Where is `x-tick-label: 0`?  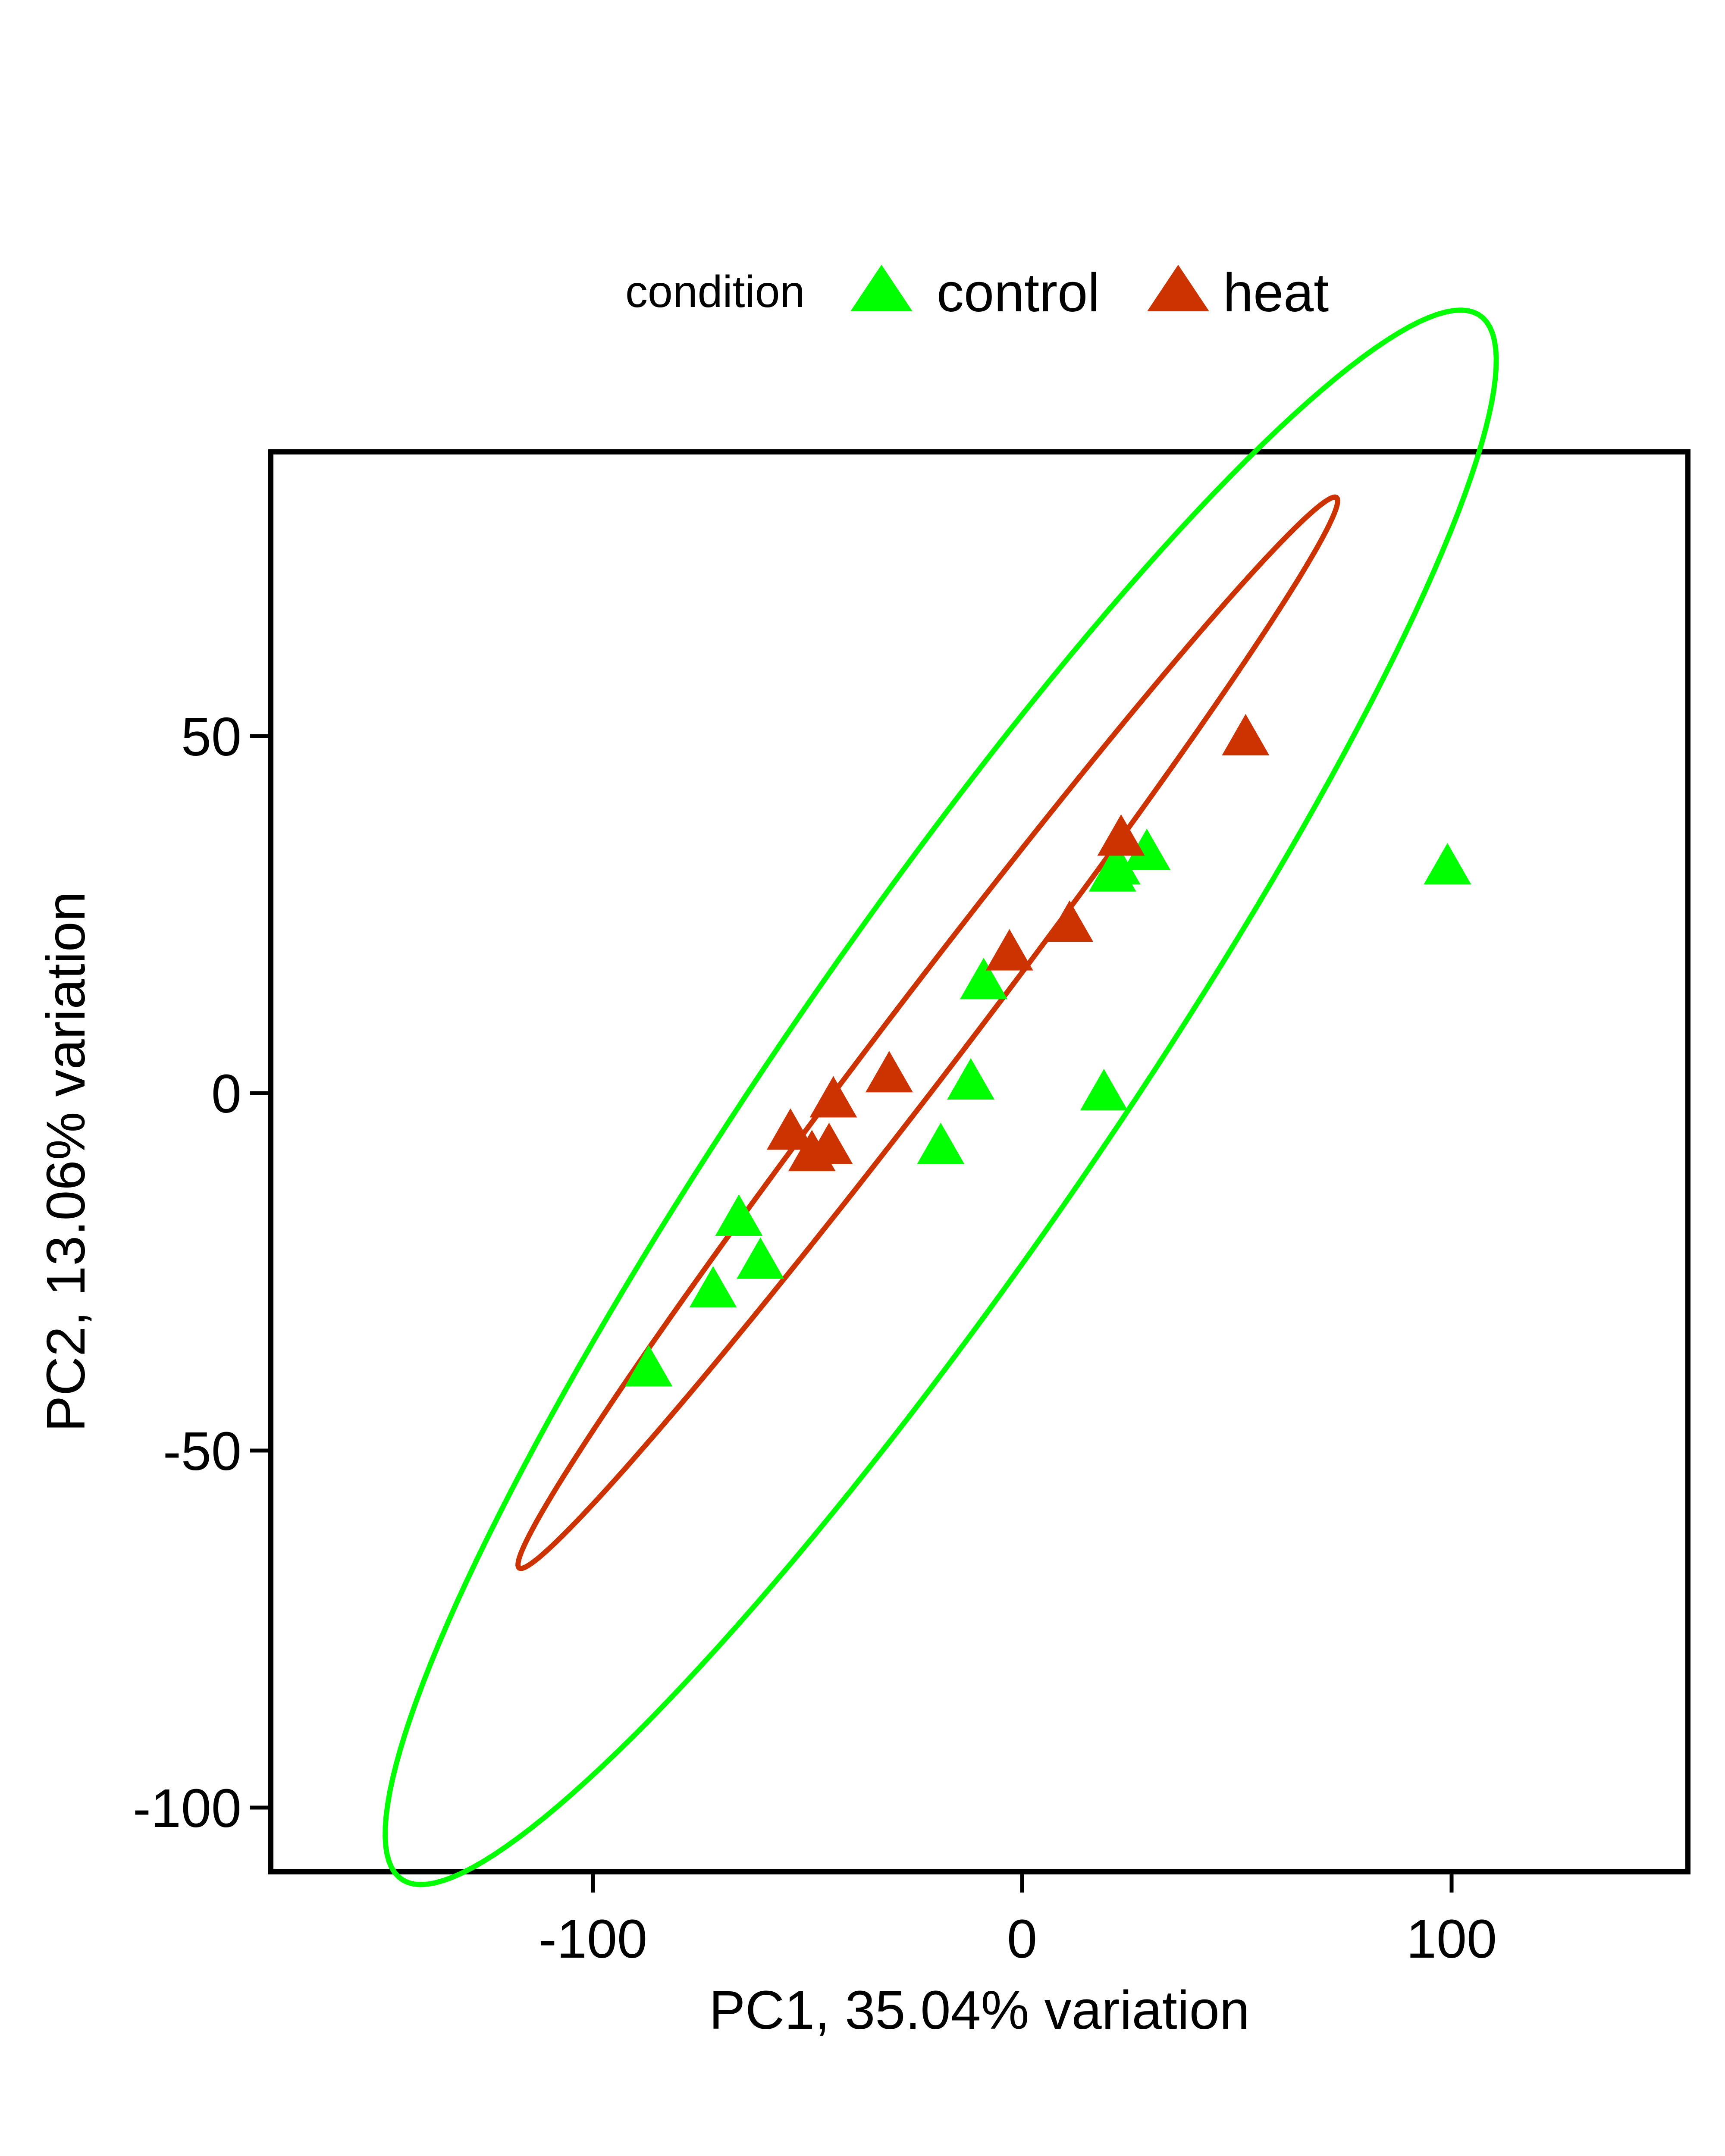 x-tick-label: 0 is located at coordinates (1022, 1938).